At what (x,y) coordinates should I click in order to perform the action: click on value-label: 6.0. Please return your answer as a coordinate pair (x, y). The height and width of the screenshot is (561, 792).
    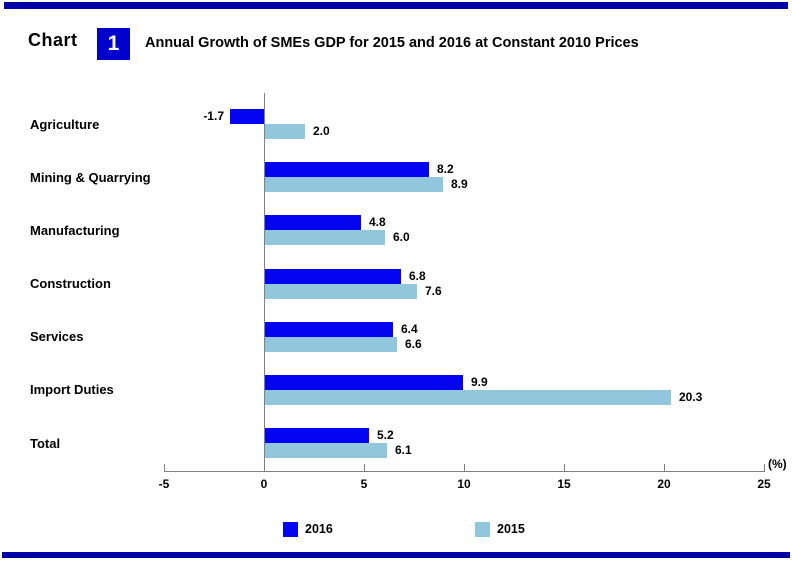
    Looking at the image, I should click on (401, 237).